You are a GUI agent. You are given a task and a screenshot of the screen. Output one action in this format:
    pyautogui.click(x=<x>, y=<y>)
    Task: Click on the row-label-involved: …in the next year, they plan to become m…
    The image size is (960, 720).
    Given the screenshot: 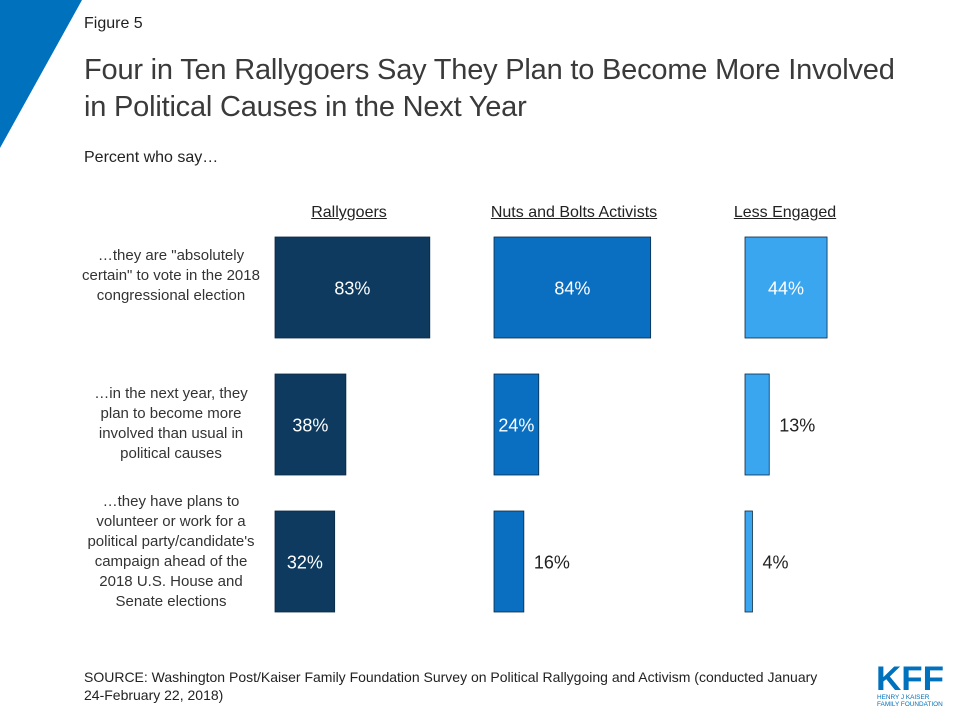 What is the action you would take?
    pyautogui.click(x=171, y=423)
    